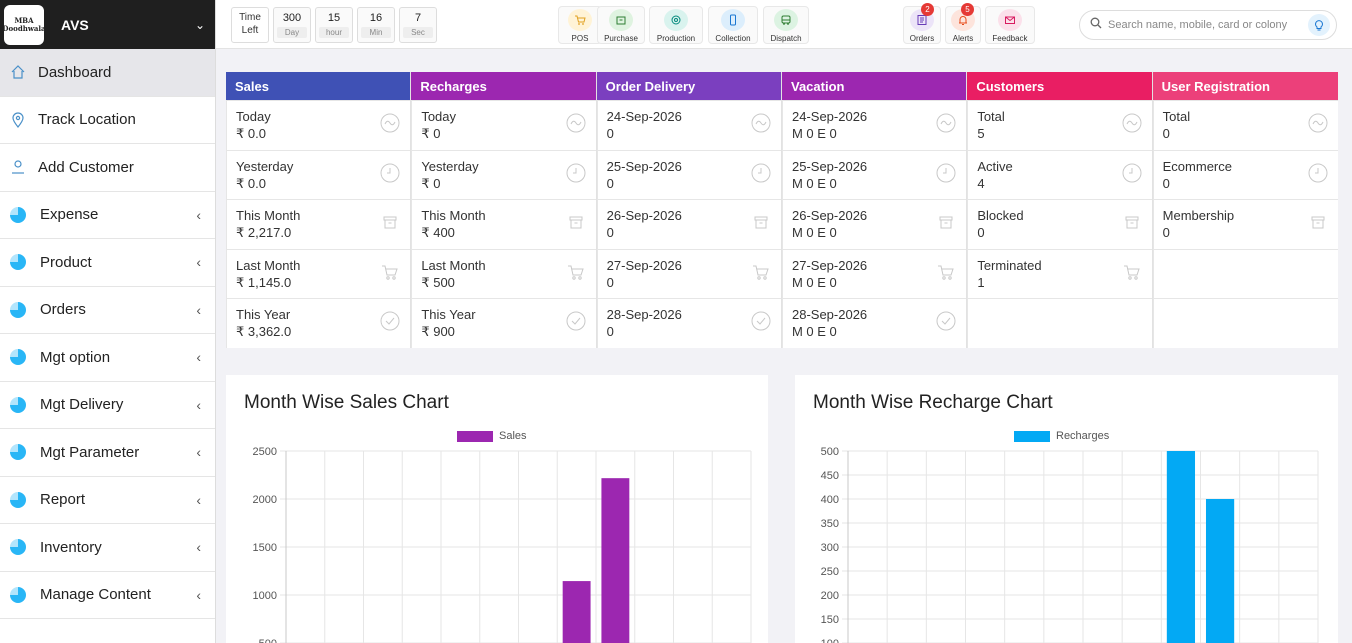 Image resolution: width=1352 pixels, height=643 pixels. I want to click on sidebar-item-orders: Orders ‹, so click(107, 310).